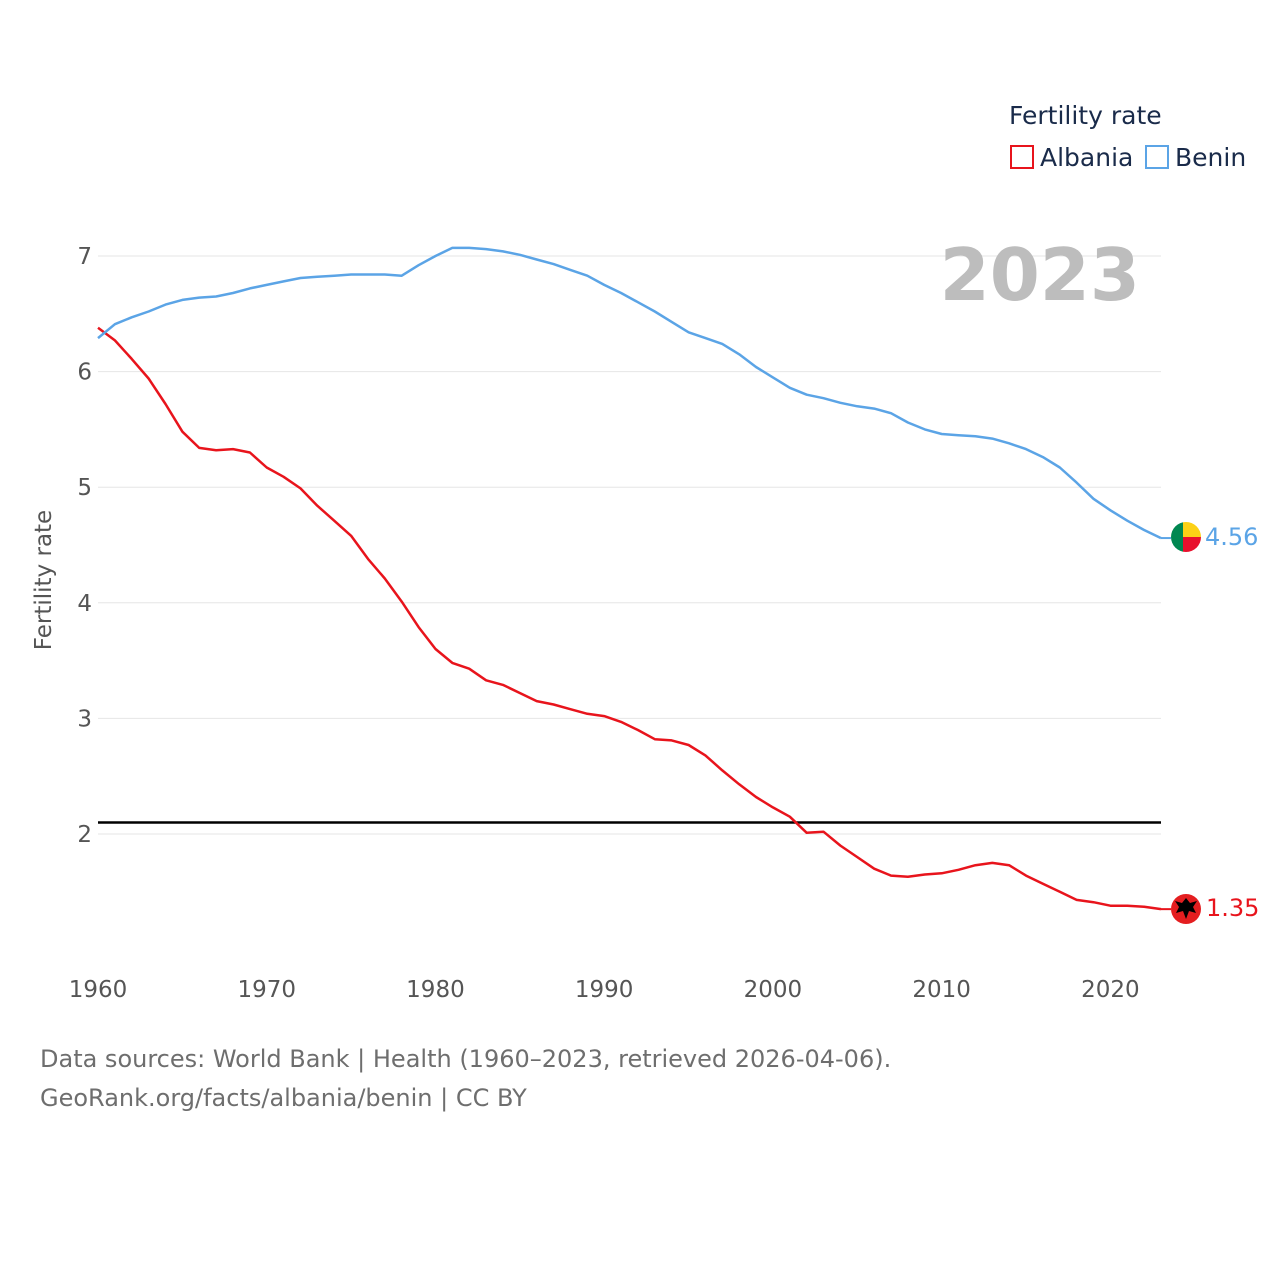 The height and width of the screenshot is (1280, 1280). What do you see at coordinates (1186, 909) in the screenshot?
I see `albania-flag-icon` at bounding box center [1186, 909].